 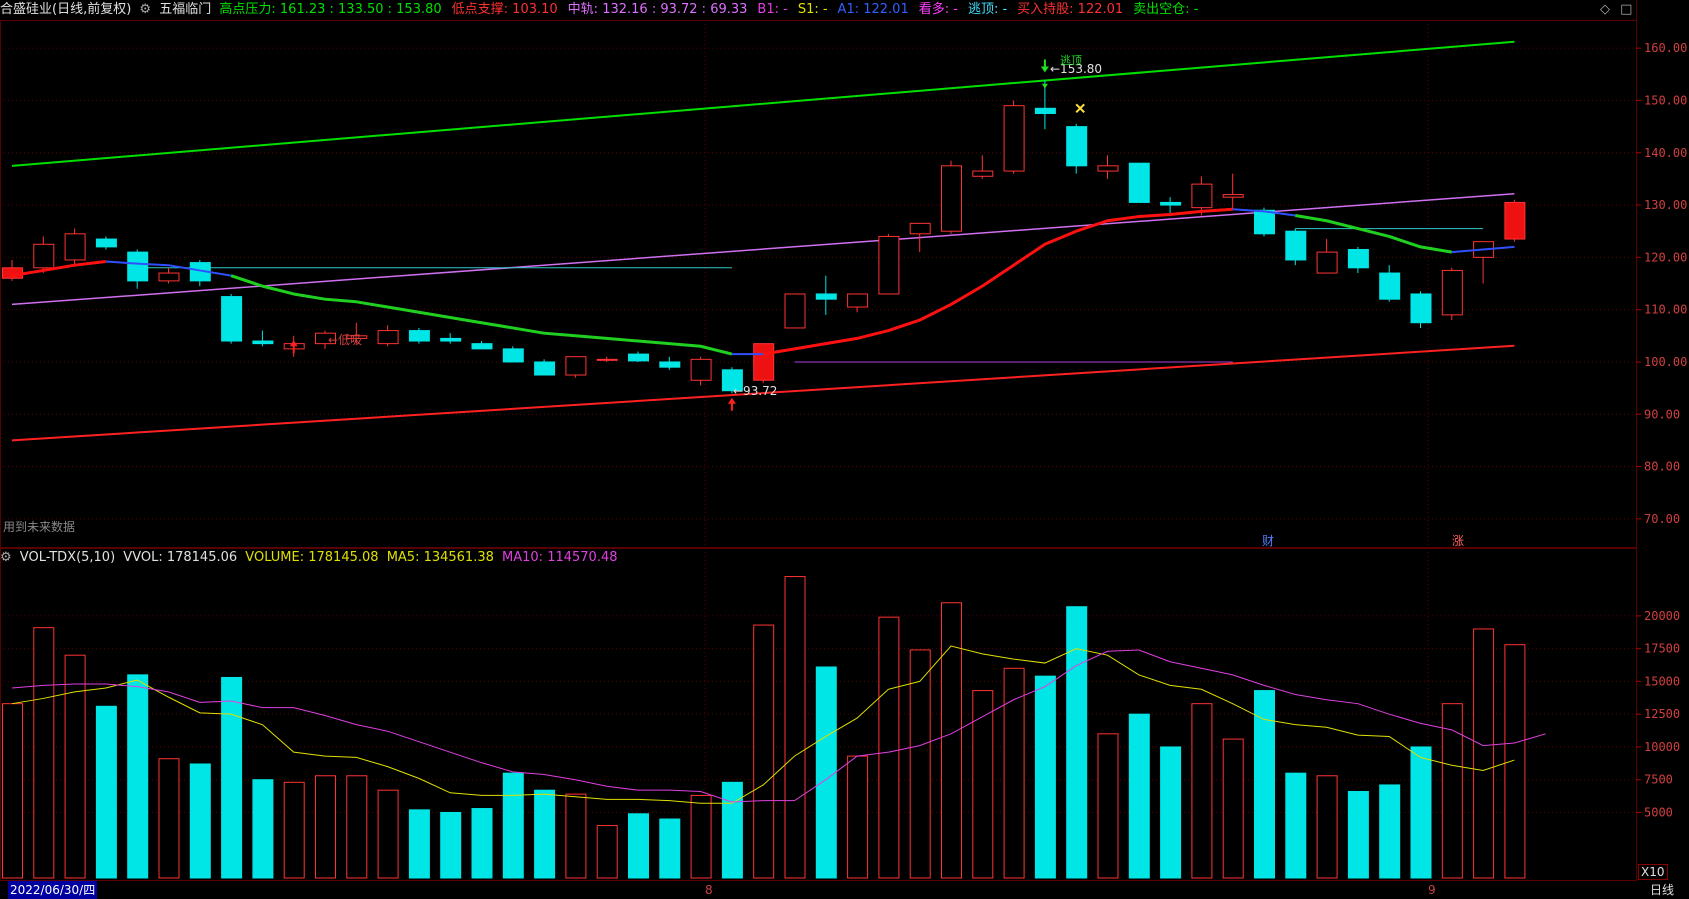 What do you see at coordinates (1374, 234) in the screenshot?
I see `ma-line-green` at bounding box center [1374, 234].